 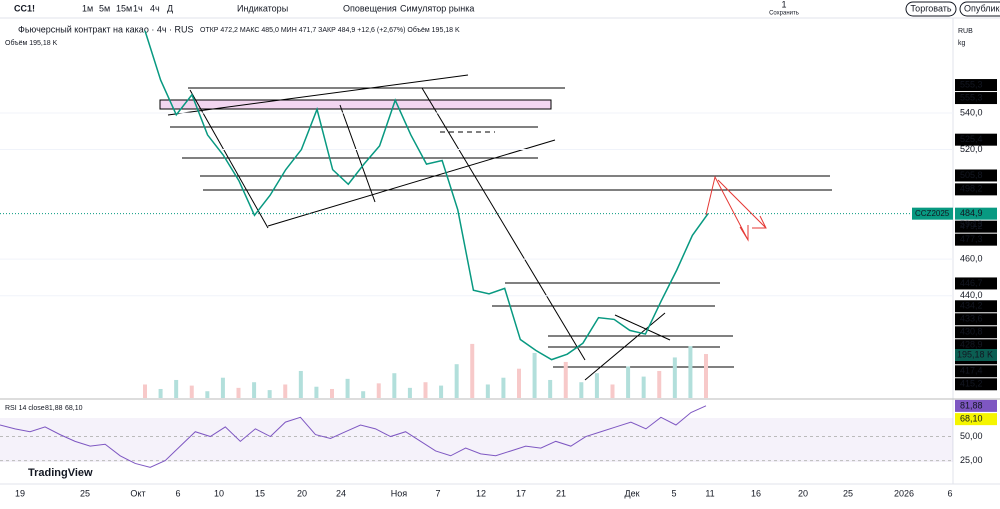 What do you see at coordinates (962, 43) in the screenshot?
I see `unit: kg` at bounding box center [962, 43].